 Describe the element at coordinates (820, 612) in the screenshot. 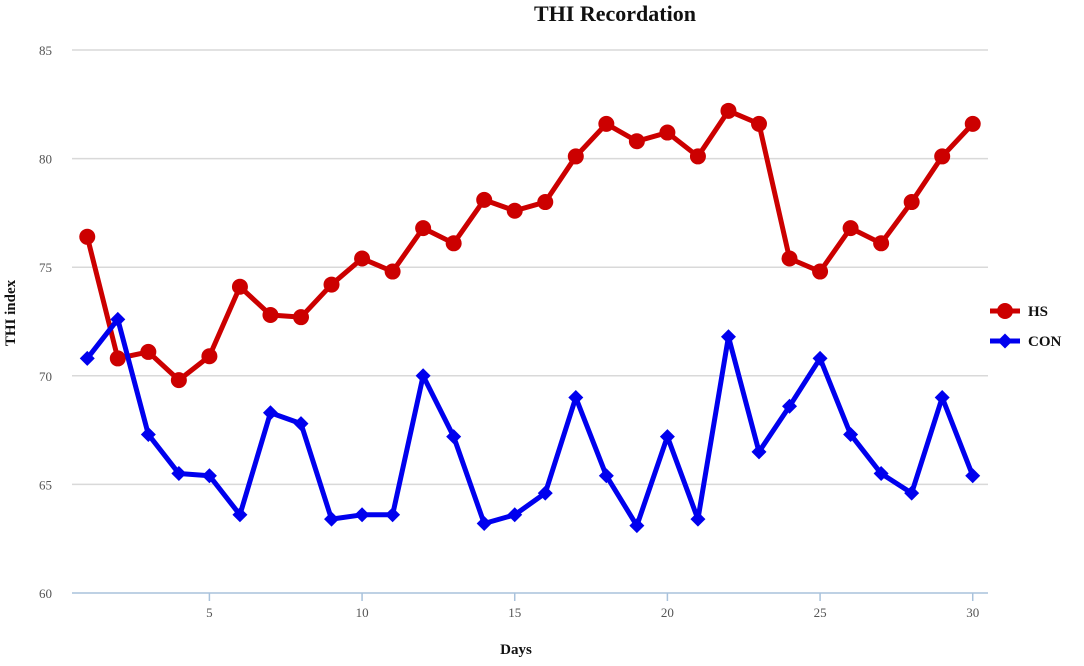

I see `x-tick-label: 25` at that location.